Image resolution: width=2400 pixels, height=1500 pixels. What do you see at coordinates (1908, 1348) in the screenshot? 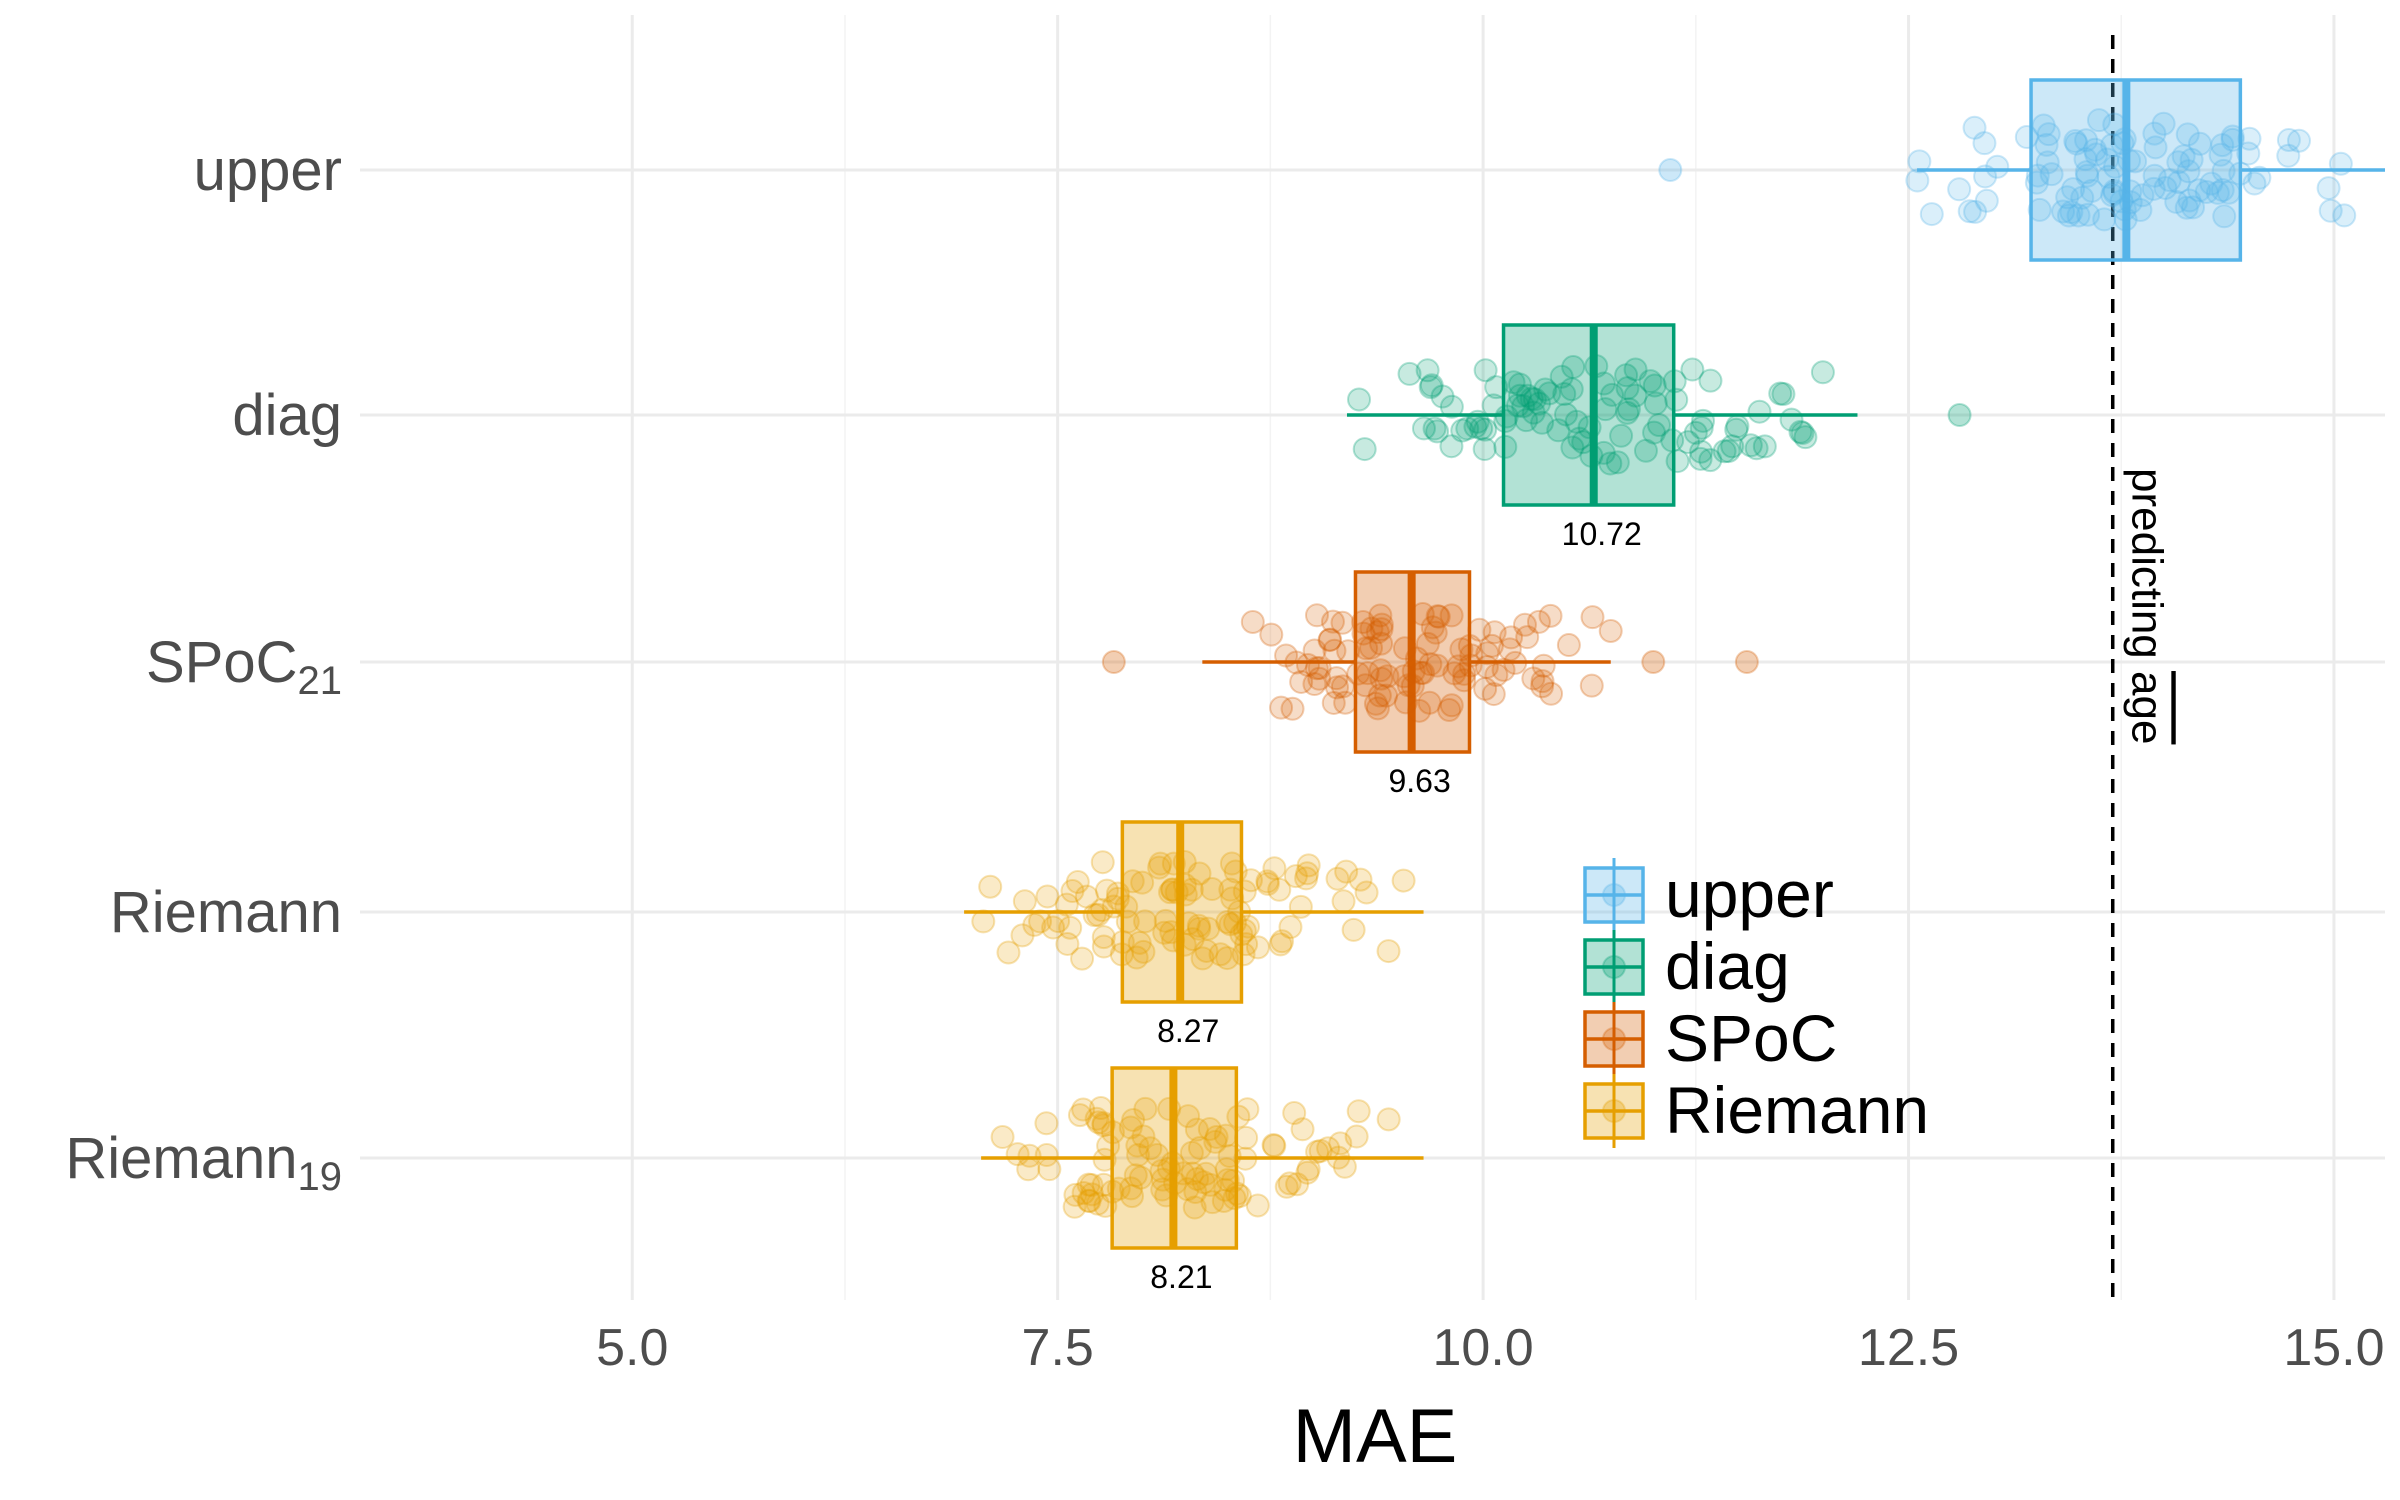
I see `x-tick-label: 12.5` at bounding box center [1908, 1348].